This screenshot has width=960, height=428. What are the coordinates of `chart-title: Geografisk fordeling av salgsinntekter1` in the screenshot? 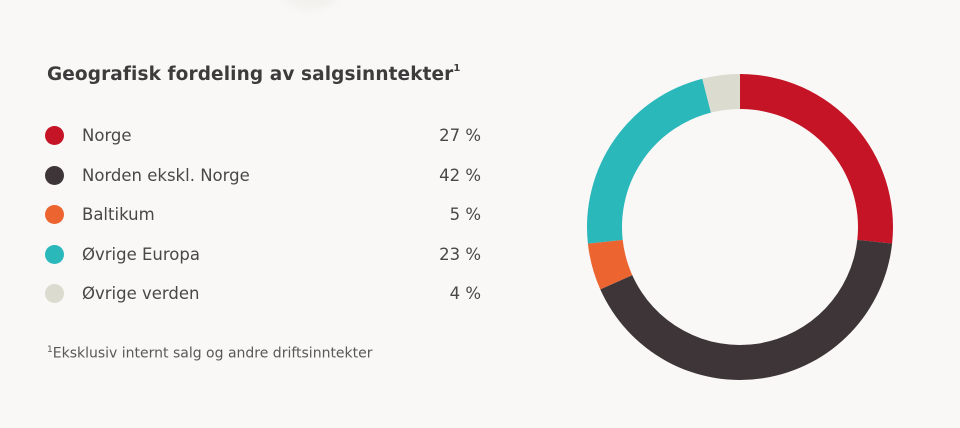 It's located at (254, 73).